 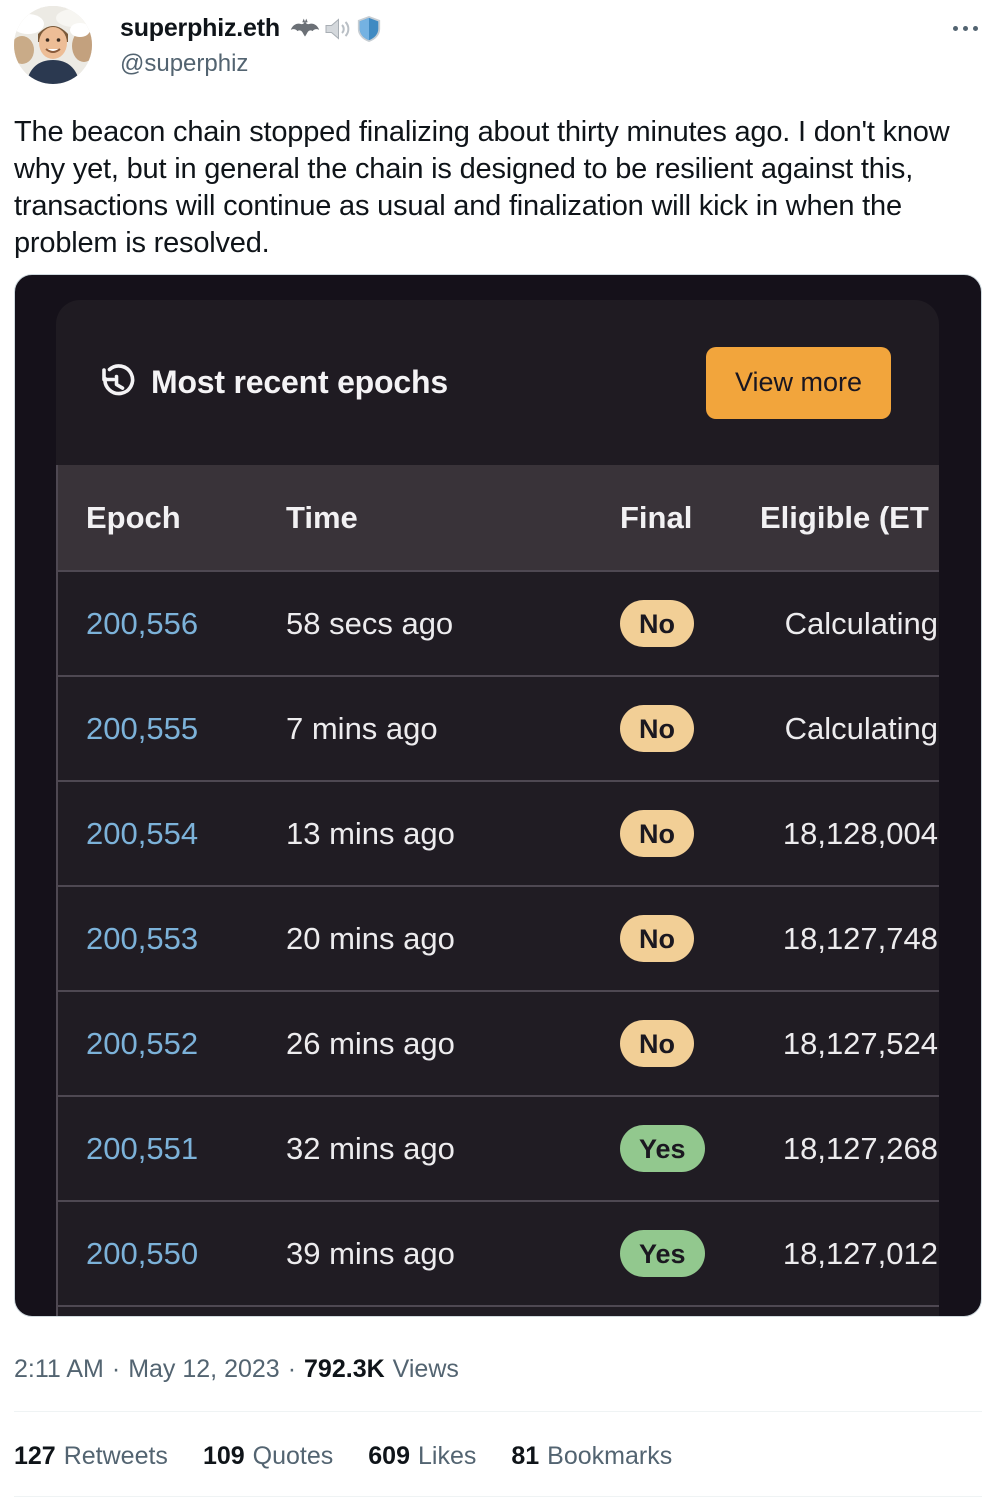 What do you see at coordinates (369, 29) in the screenshot?
I see `shield-emoji-icon` at bounding box center [369, 29].